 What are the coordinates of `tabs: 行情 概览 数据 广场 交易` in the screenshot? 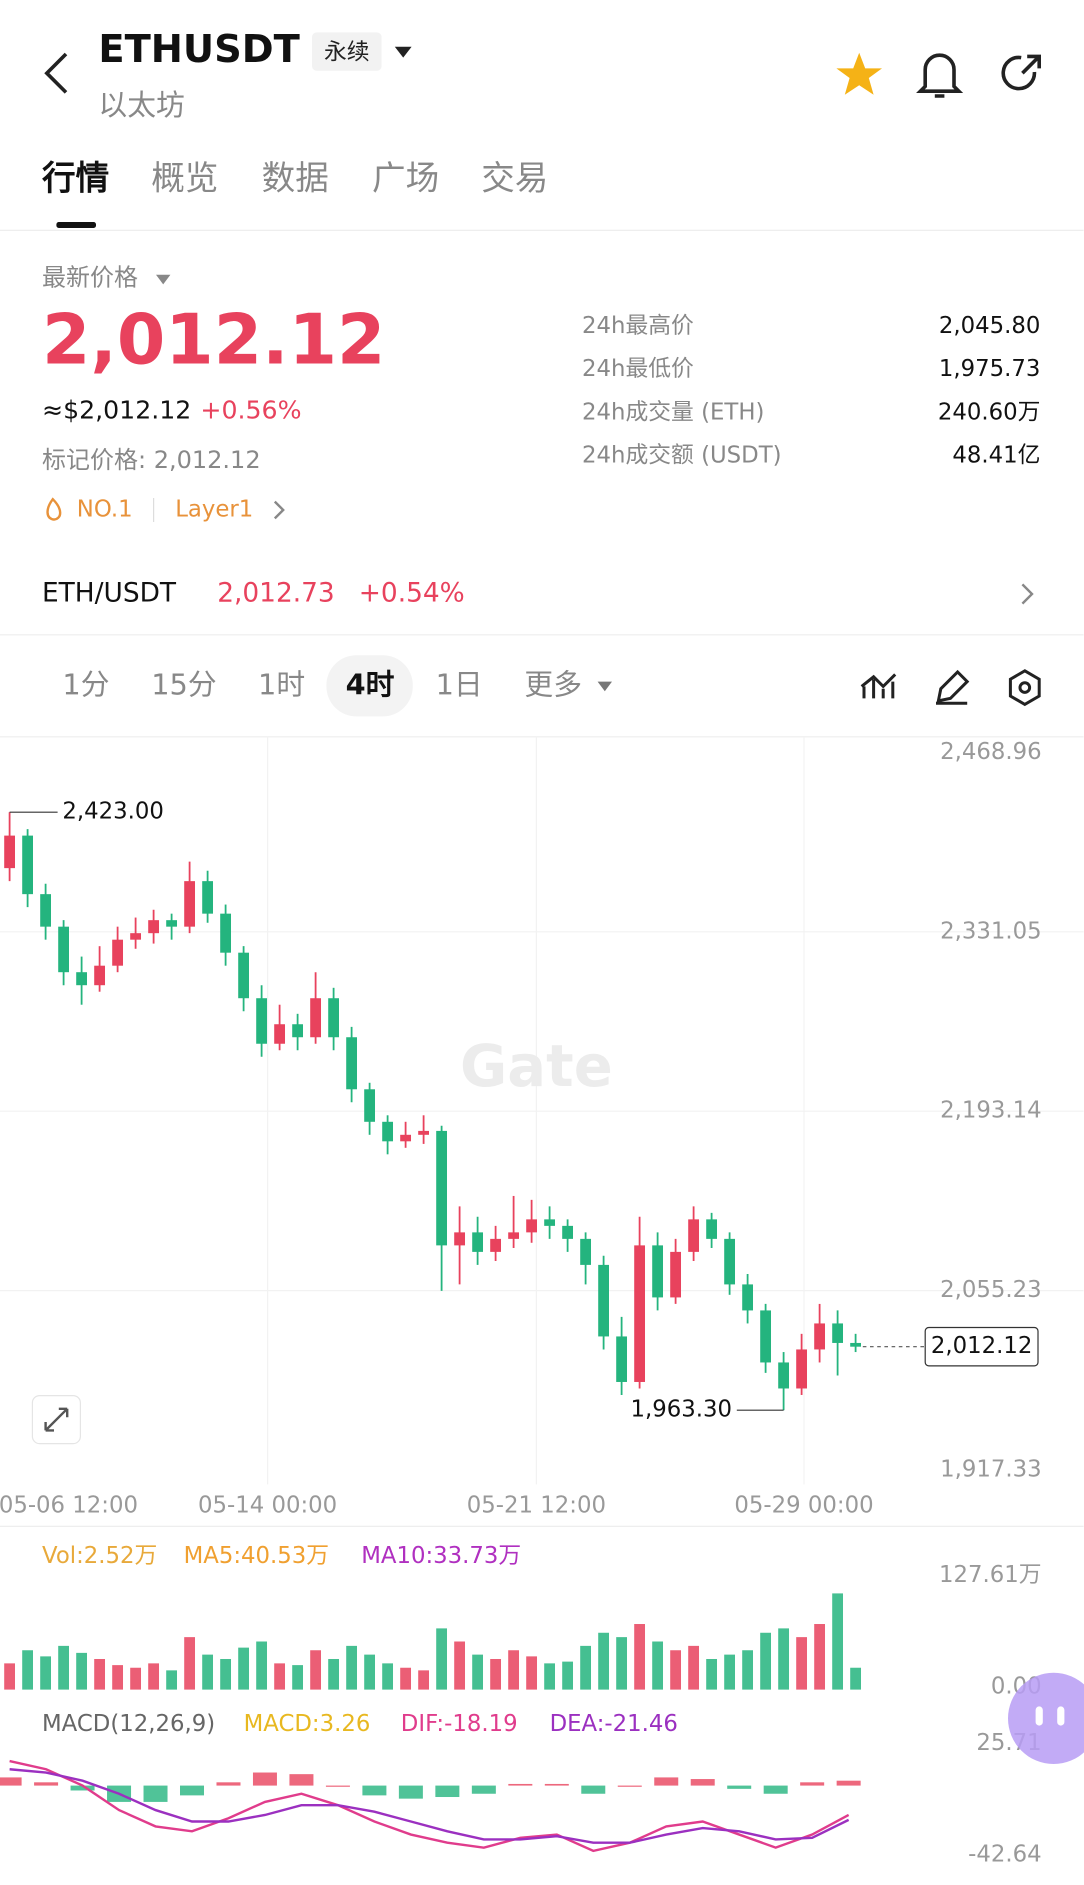 It's located at (295, 178).